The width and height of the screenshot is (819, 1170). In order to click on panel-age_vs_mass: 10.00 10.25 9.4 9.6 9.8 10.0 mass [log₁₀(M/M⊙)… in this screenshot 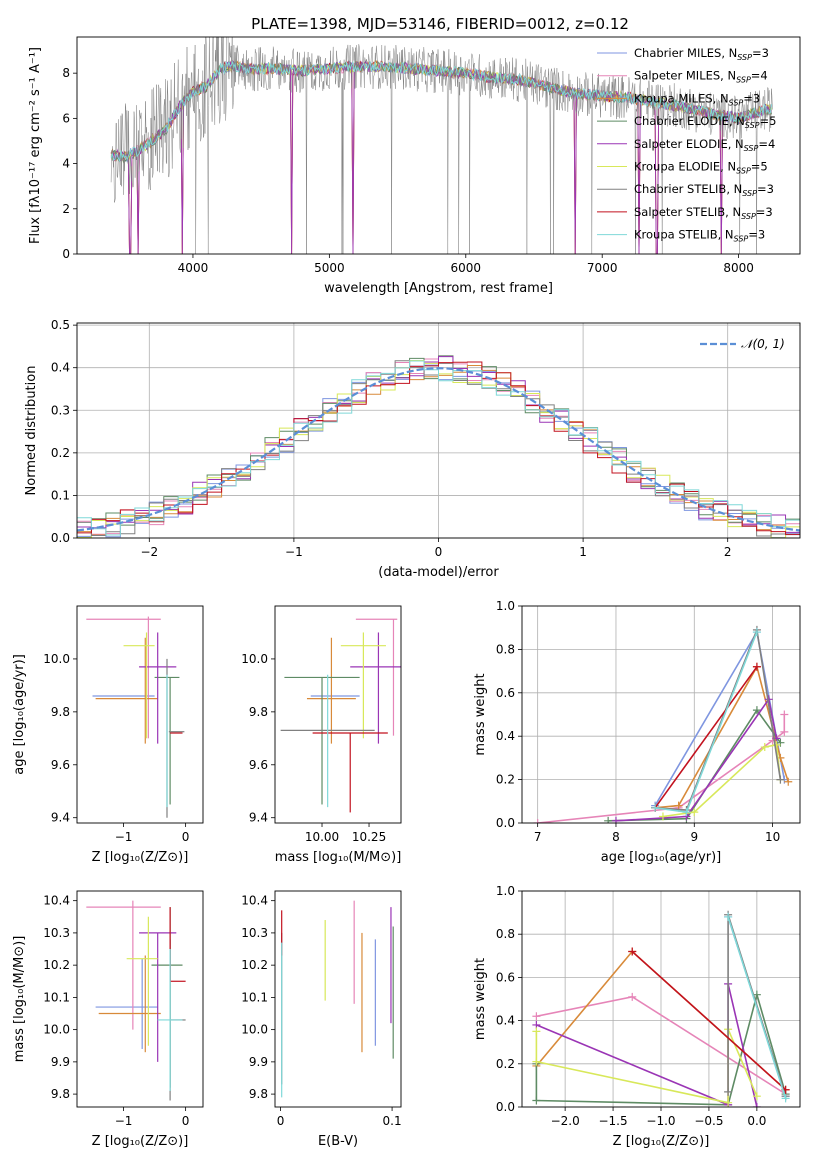, I will do `click(321, 735)`.